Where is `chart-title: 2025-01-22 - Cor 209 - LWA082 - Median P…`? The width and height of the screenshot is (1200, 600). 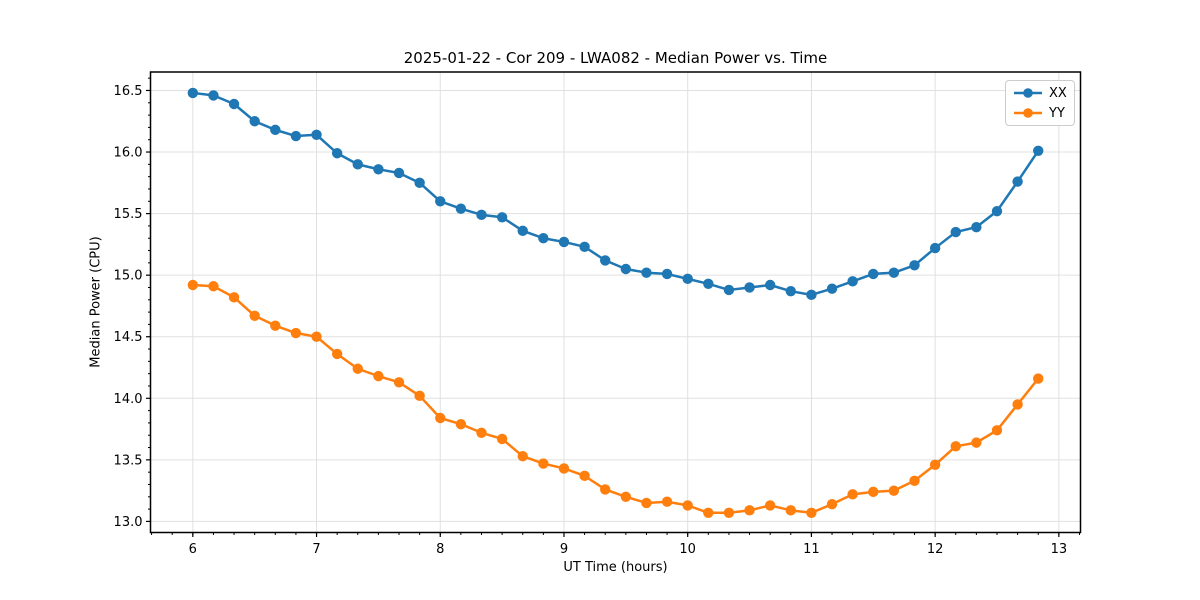 chart-title: 2025-01-22 - Cor 209 - LWA082 - Median P… is located at coordinates (615, 58).